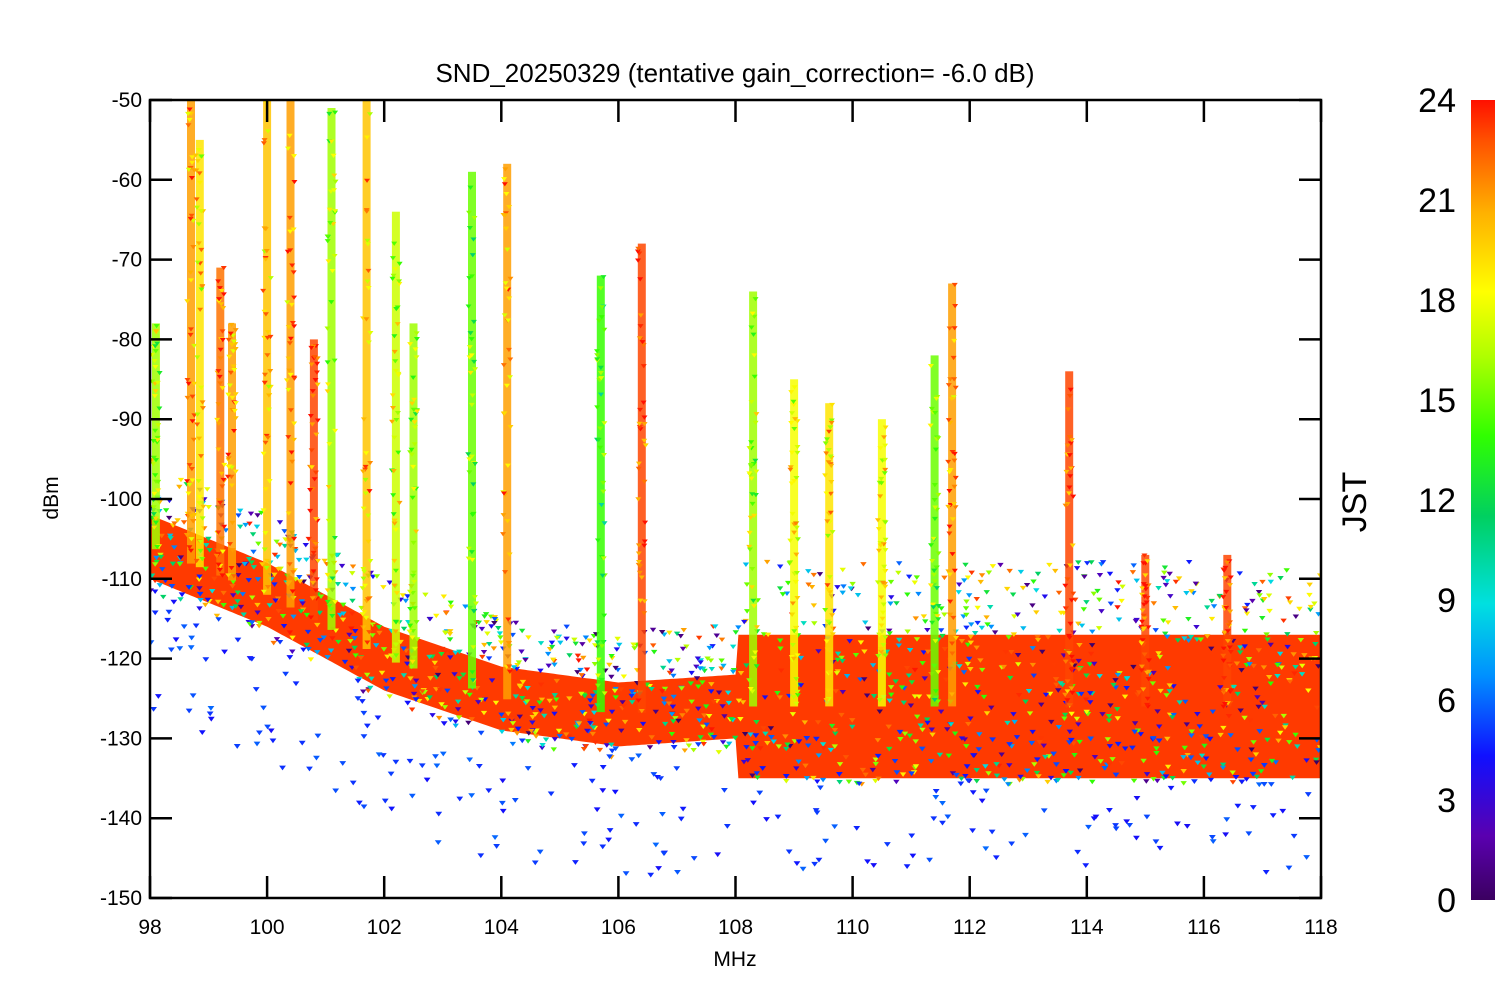 This screenshot has height=1000, width=1500. I want to click on x-tick-label: 112, so click(969, 927).